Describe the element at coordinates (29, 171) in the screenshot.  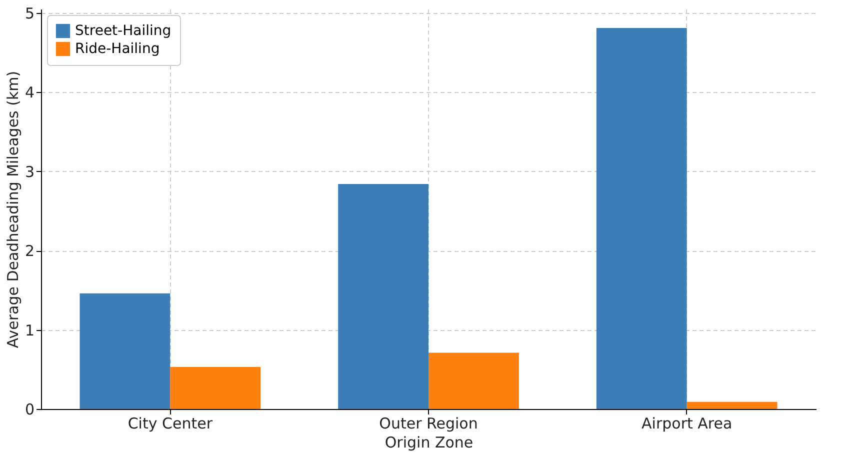
I see `y-tick-label: 3` at that location.